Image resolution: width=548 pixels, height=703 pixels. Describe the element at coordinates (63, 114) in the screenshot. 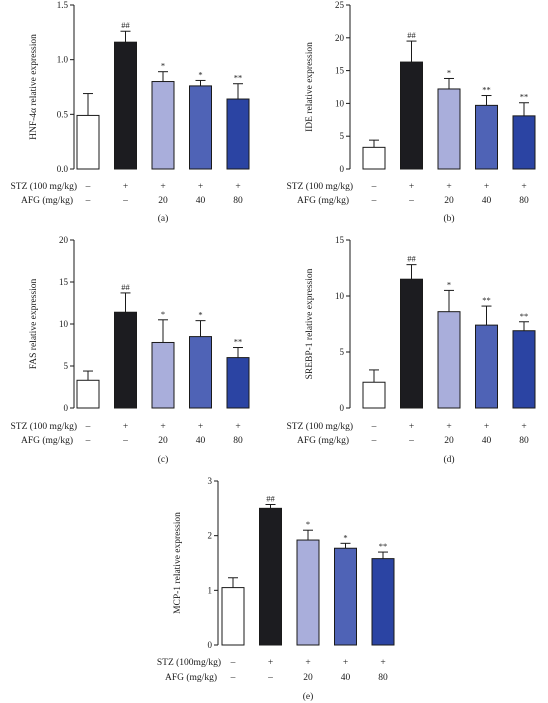

I see `y-tick-label: 0.5` at that location.